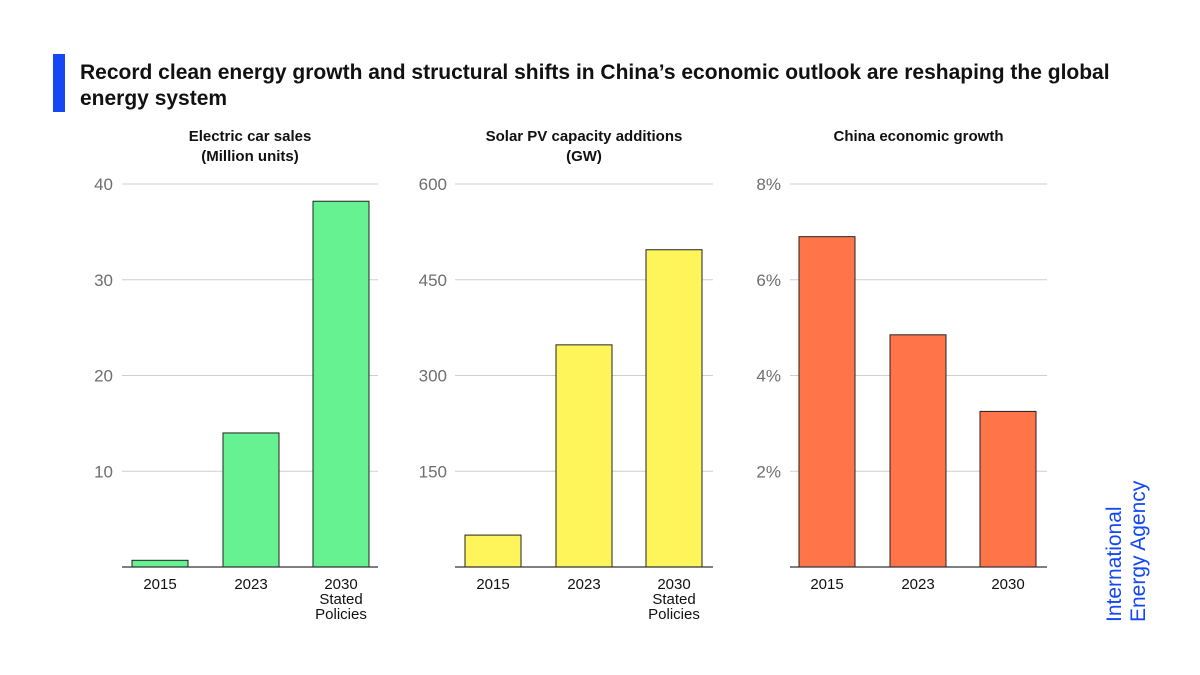  What do you see at coordinates (103, 280) in the screenshot?
I see `y-tick-label: 30` at bounding box center [103, 280].